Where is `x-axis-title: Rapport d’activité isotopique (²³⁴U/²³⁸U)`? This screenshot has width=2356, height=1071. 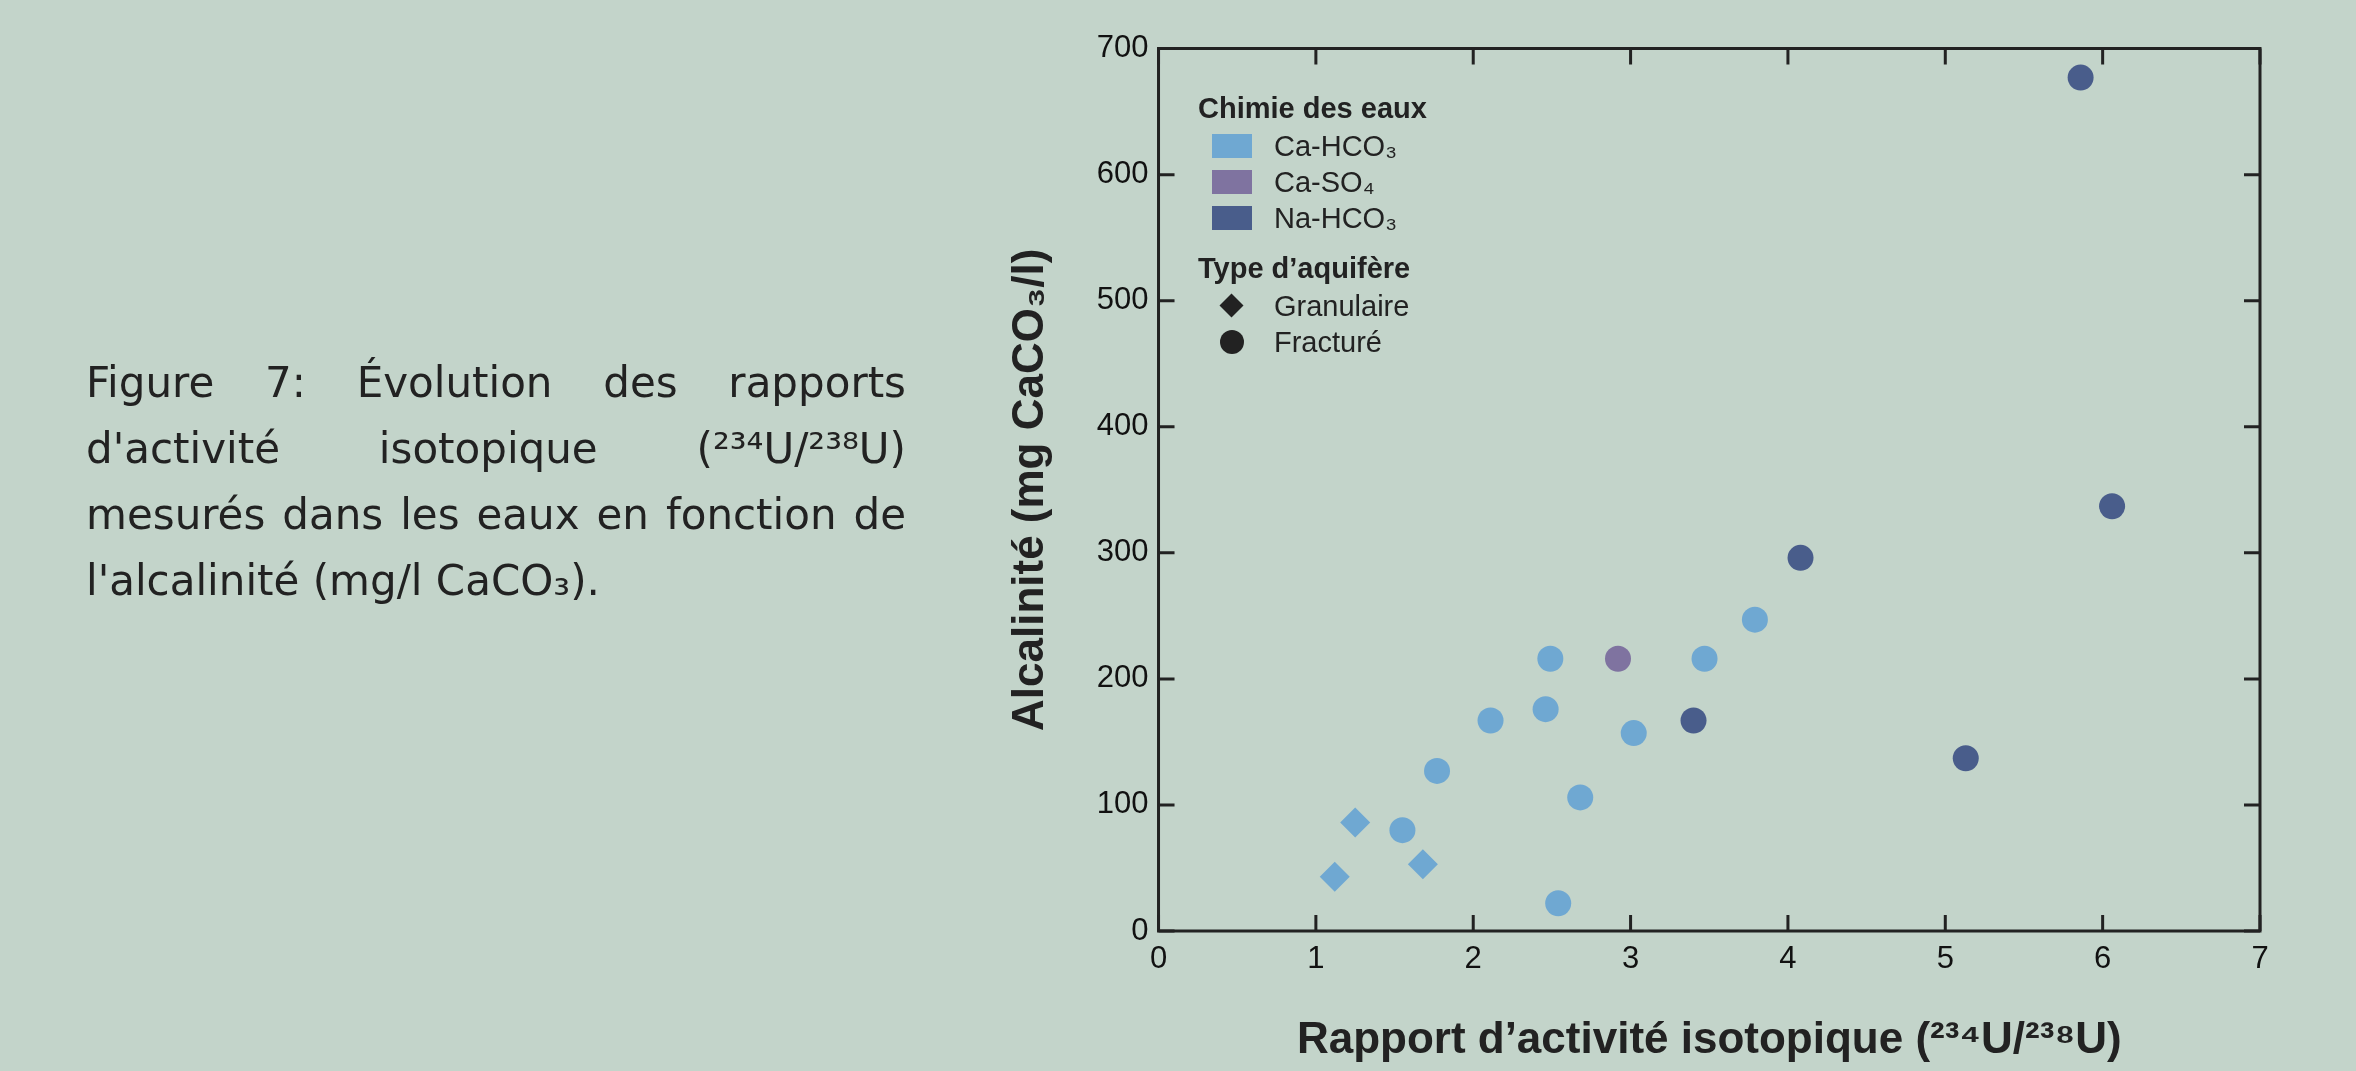
x-axis-title: Rapport d’activité isotopique (²³⁴U/²³⁸U) is located at coordinates (1709, 1037).